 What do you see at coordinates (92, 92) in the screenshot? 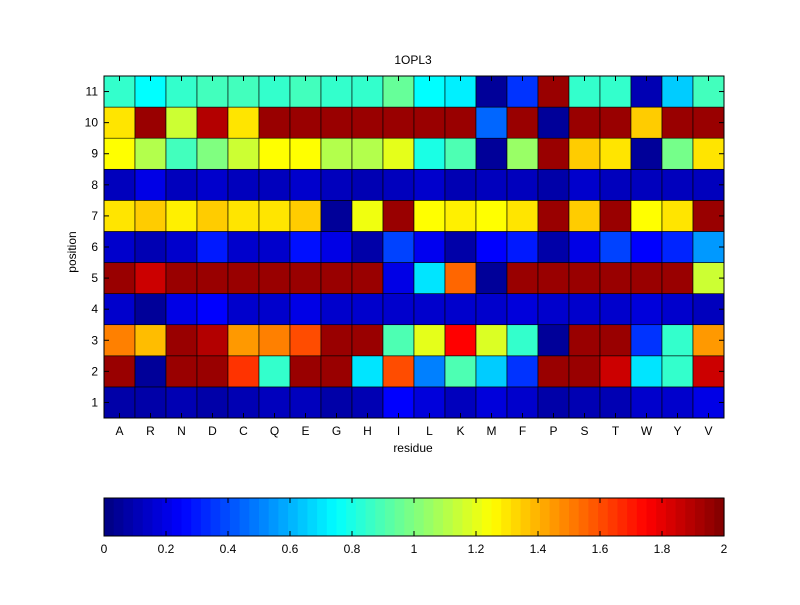
I see `y-tick-label: 11` at bounding box center [92, 92].